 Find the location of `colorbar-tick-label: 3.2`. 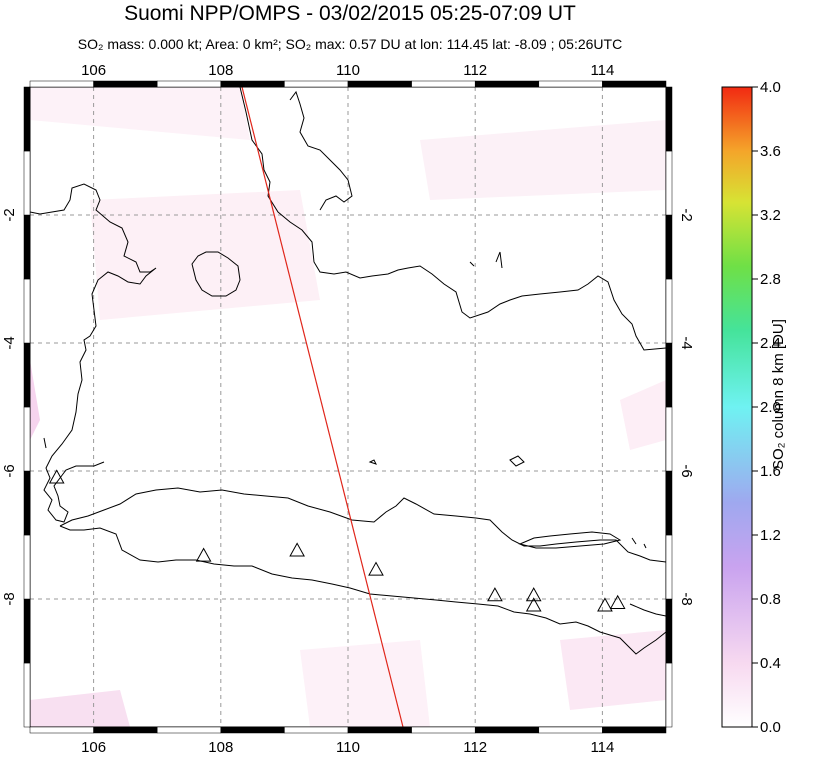

colorbar-tick-label: 3.2 is located at coordinates (770, 215).